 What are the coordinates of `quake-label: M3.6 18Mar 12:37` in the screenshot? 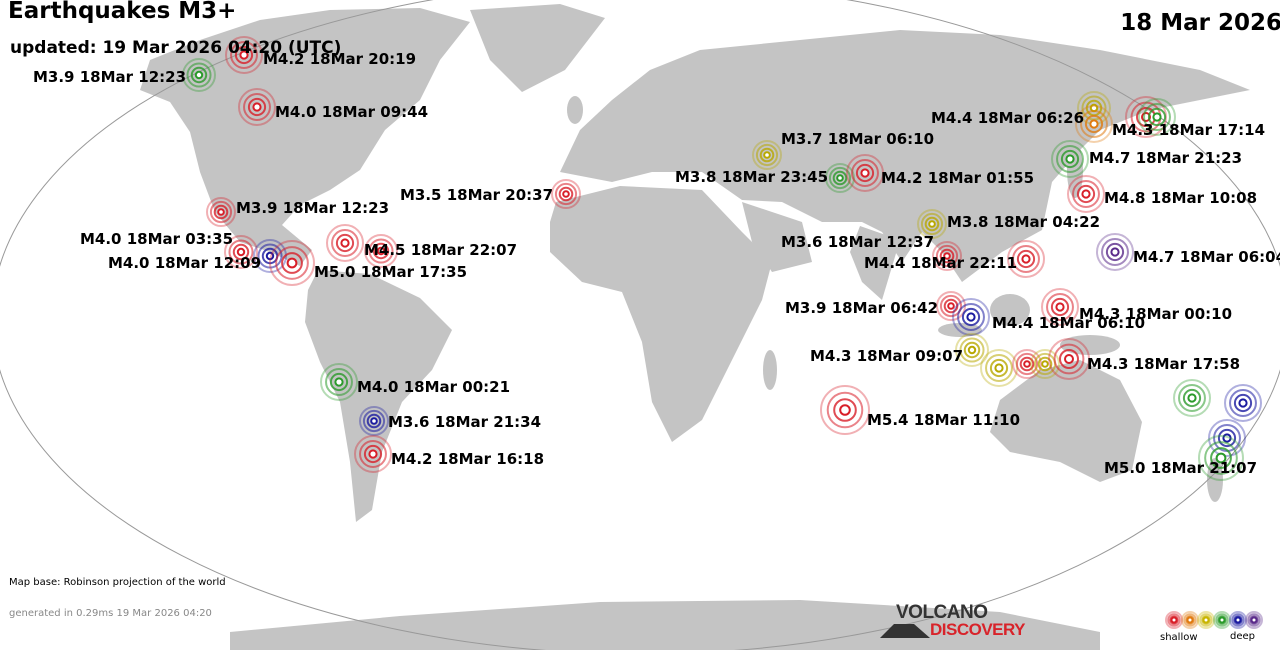 It's located at (858, 242).